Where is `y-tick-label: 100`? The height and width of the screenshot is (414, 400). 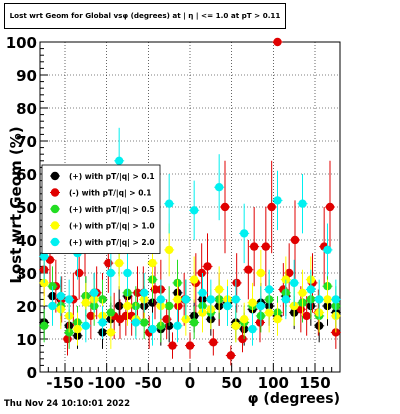
y-tick-label: 100 is located at coordinates (21, 43).